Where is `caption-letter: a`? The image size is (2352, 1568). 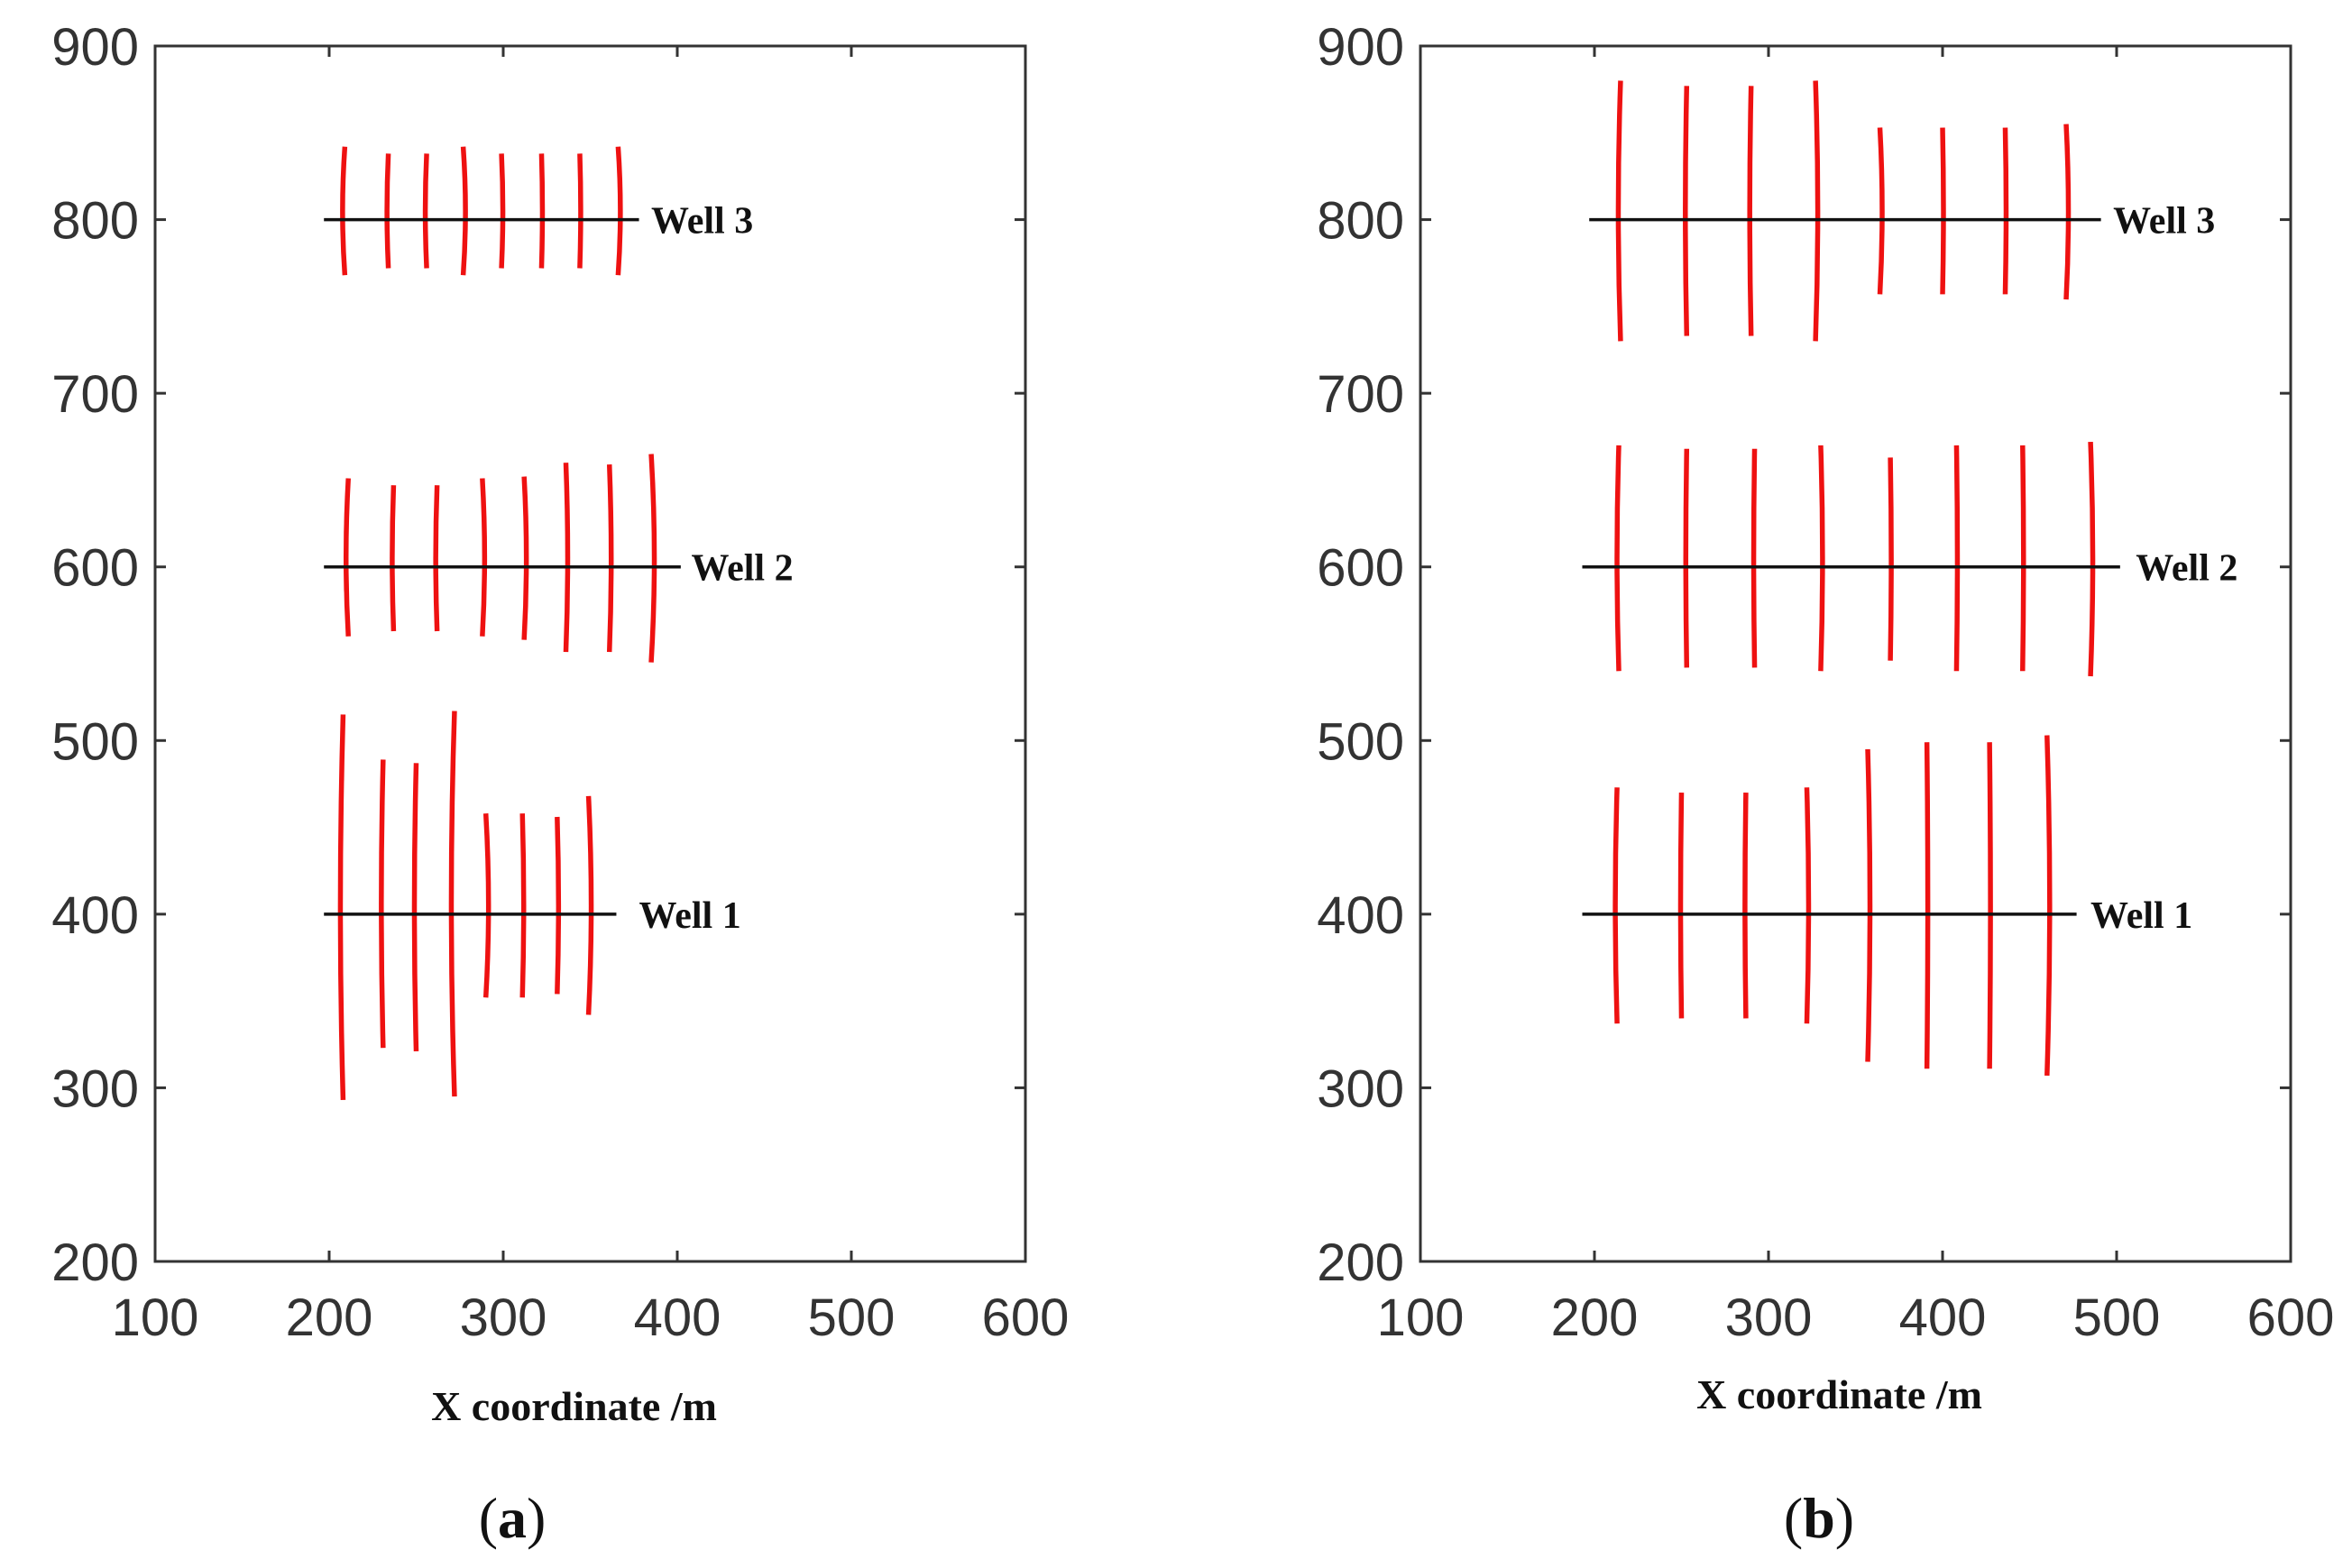 caption-letter: a is located at coordinates (512, 1518).